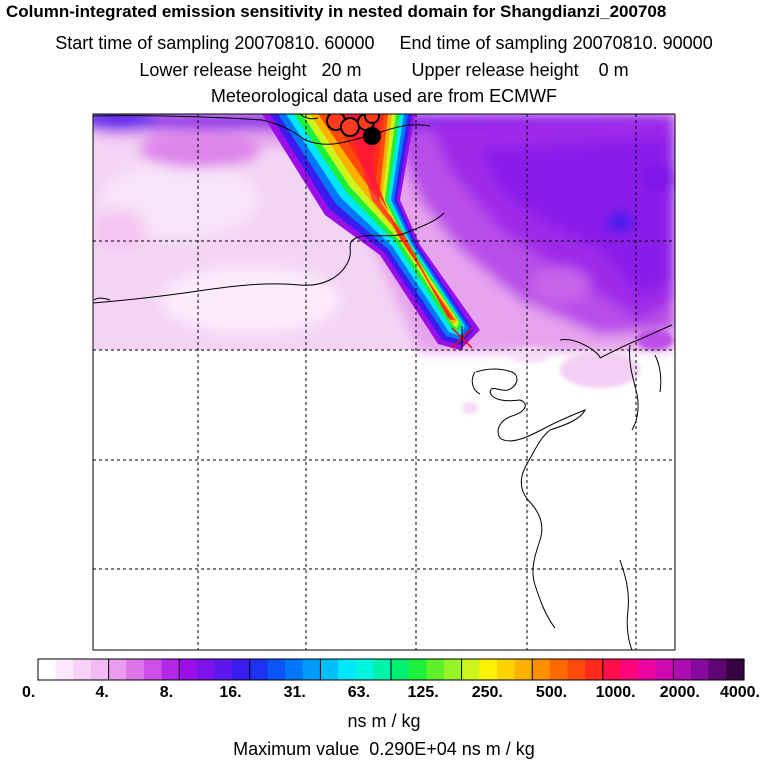  I want to click on release-point-markers, so click(353, 129).